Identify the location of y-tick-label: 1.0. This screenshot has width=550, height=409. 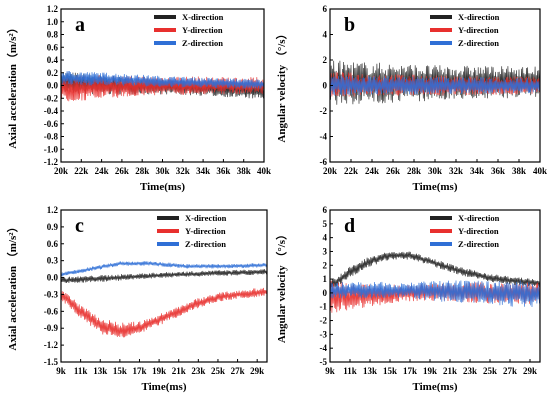
(53, 22).